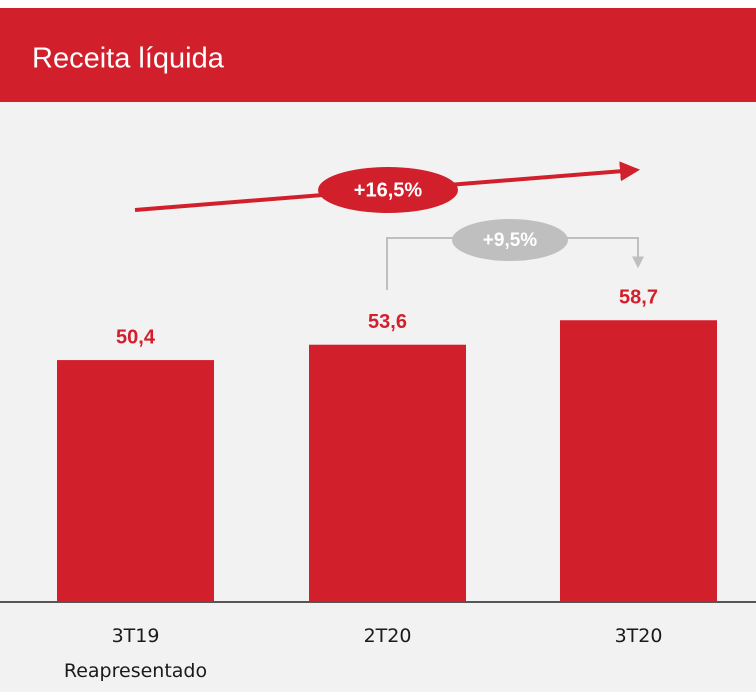  I want to click on growth-label: +16,5%, so click(388, 190).